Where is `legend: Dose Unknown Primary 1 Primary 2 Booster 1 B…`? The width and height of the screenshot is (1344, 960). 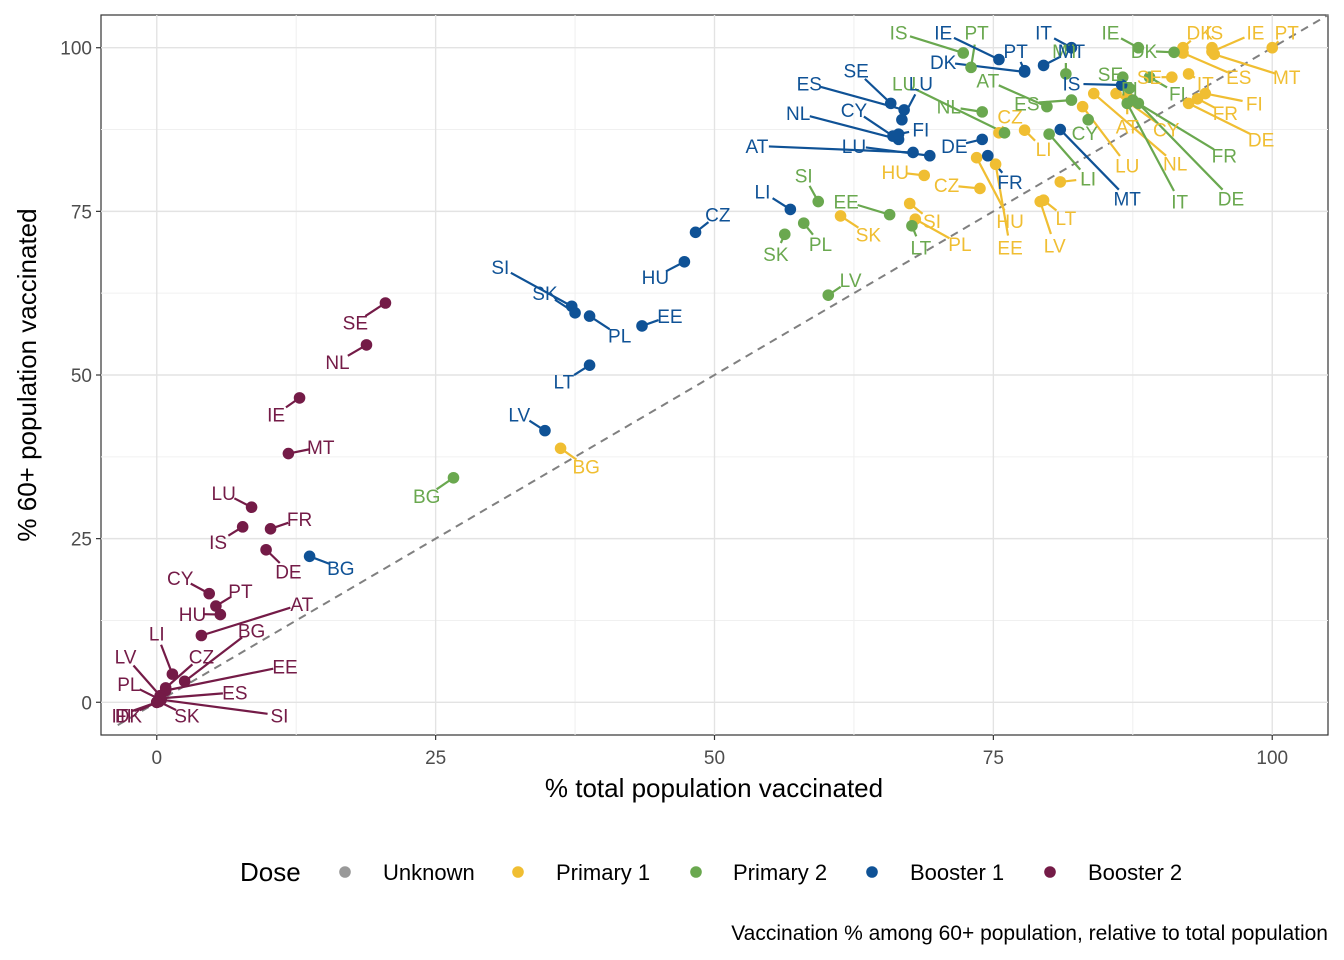 legend: Dose Unknown Primary 1 Primary 2 Booster 1 B… is located at coordinates (711, 872).